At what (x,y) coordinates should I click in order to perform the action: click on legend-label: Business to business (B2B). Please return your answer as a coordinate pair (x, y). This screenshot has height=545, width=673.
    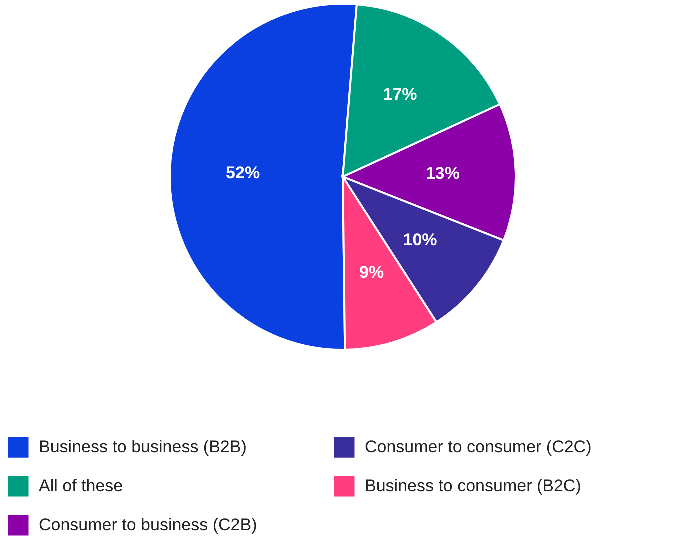
    Looking at the image, I should click on (143, 447).